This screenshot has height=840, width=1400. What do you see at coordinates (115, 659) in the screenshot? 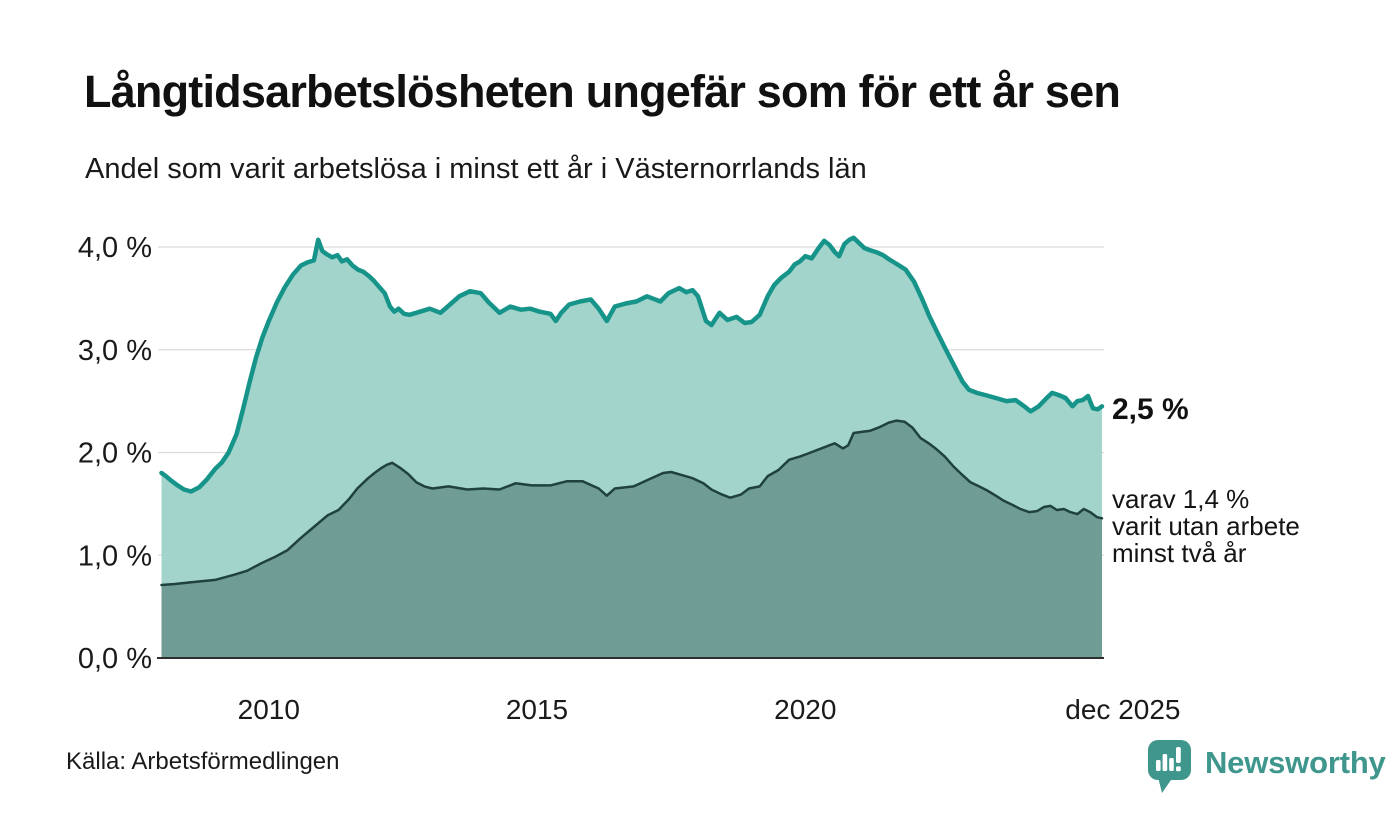
I see `y-tick-label: 0,0 %` at bounding box center [115, 659].